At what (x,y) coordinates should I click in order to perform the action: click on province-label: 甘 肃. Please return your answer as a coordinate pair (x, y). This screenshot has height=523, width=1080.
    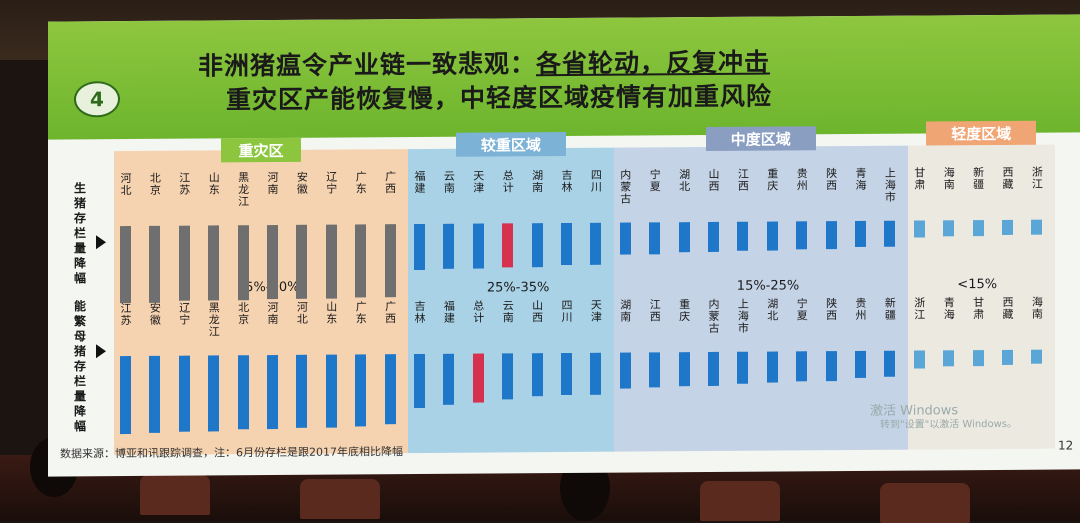
    Looking at the image, I should click on (979, 309).